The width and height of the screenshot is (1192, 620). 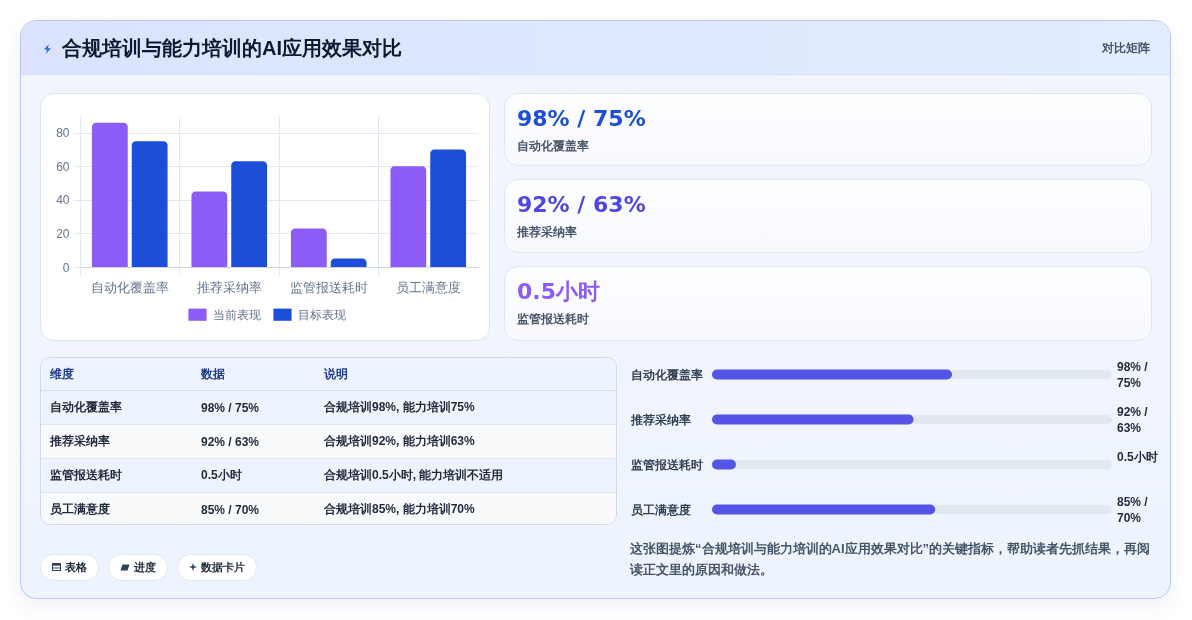 I want to click on y-tick-label: 20, so click(x=63, y=233).